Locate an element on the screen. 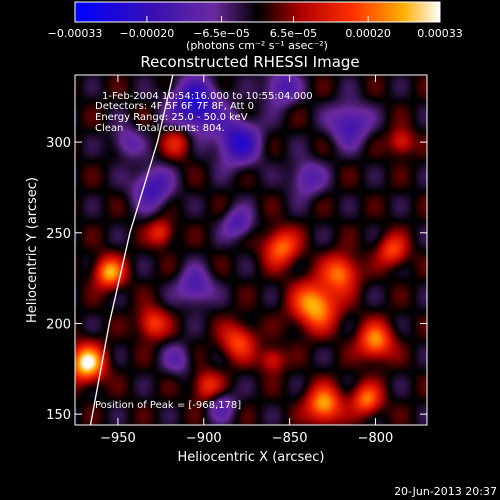 The width and height of the screenshot is (500, 500). y-tick-label: 150 is located at coordinates (58, 415).